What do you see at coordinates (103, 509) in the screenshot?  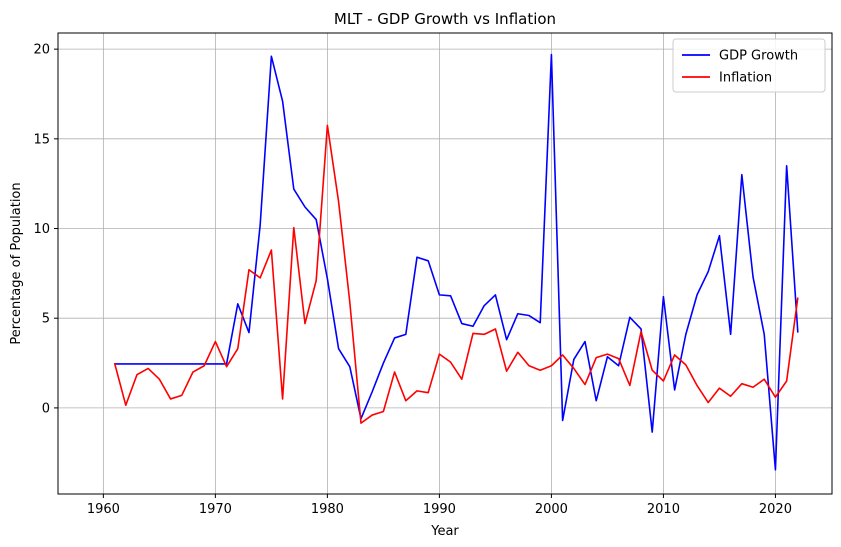 I see `x-tick-label: 1960` at bounding box center [103, 509].